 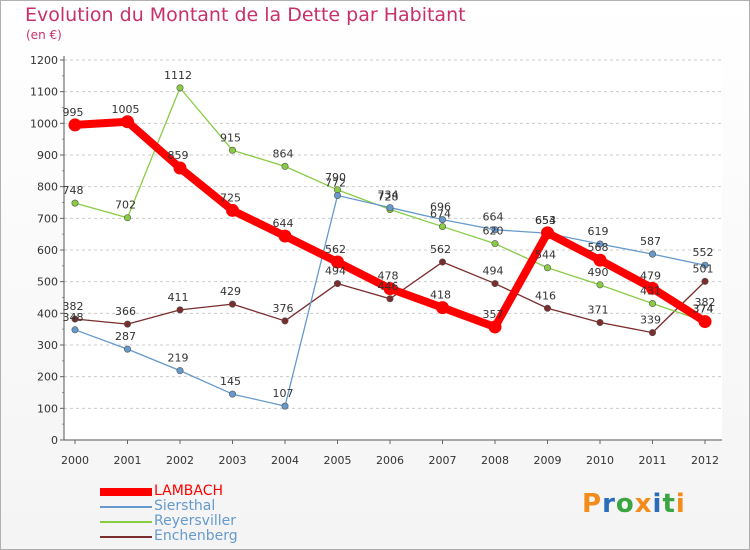 I want to click on data-label-siersthal: 619, so click(x=598, y=231).